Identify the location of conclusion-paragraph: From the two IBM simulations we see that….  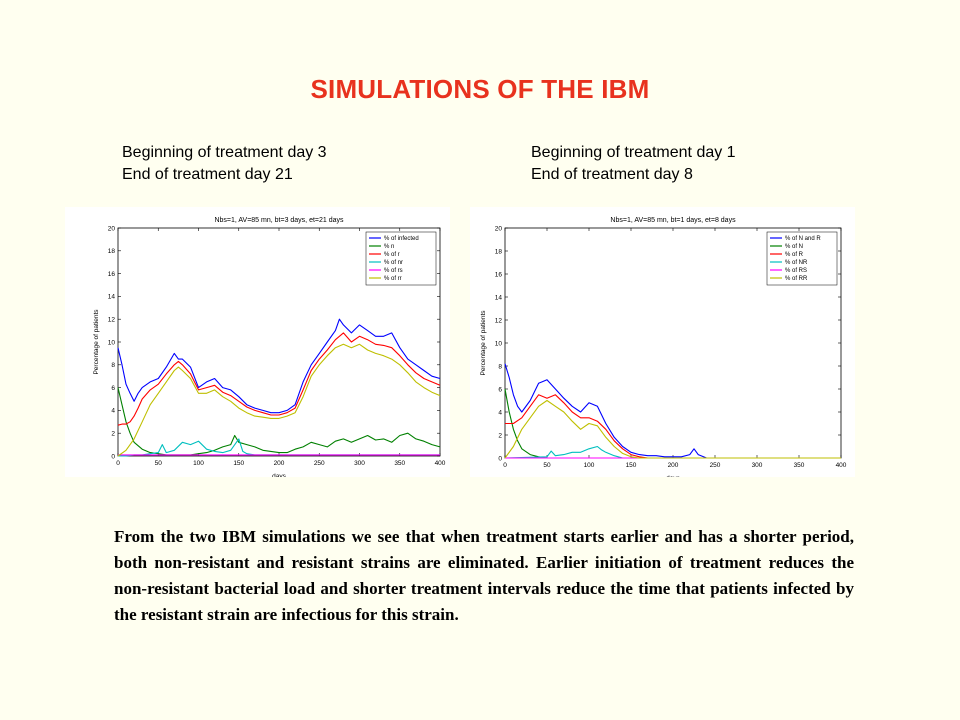
(484, 575).